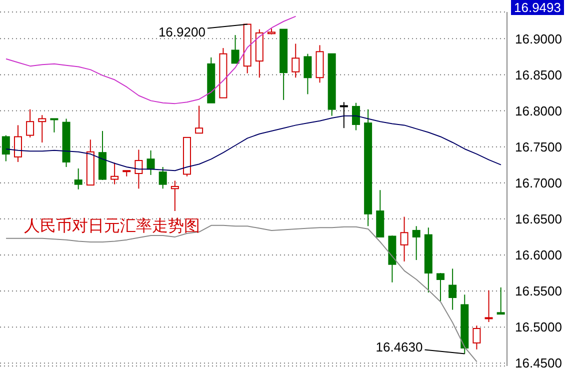 This screenshot has width=577, height=375. Describe the element at coordinates (151, 60) in the screenshot. I see `line-series` at that location.